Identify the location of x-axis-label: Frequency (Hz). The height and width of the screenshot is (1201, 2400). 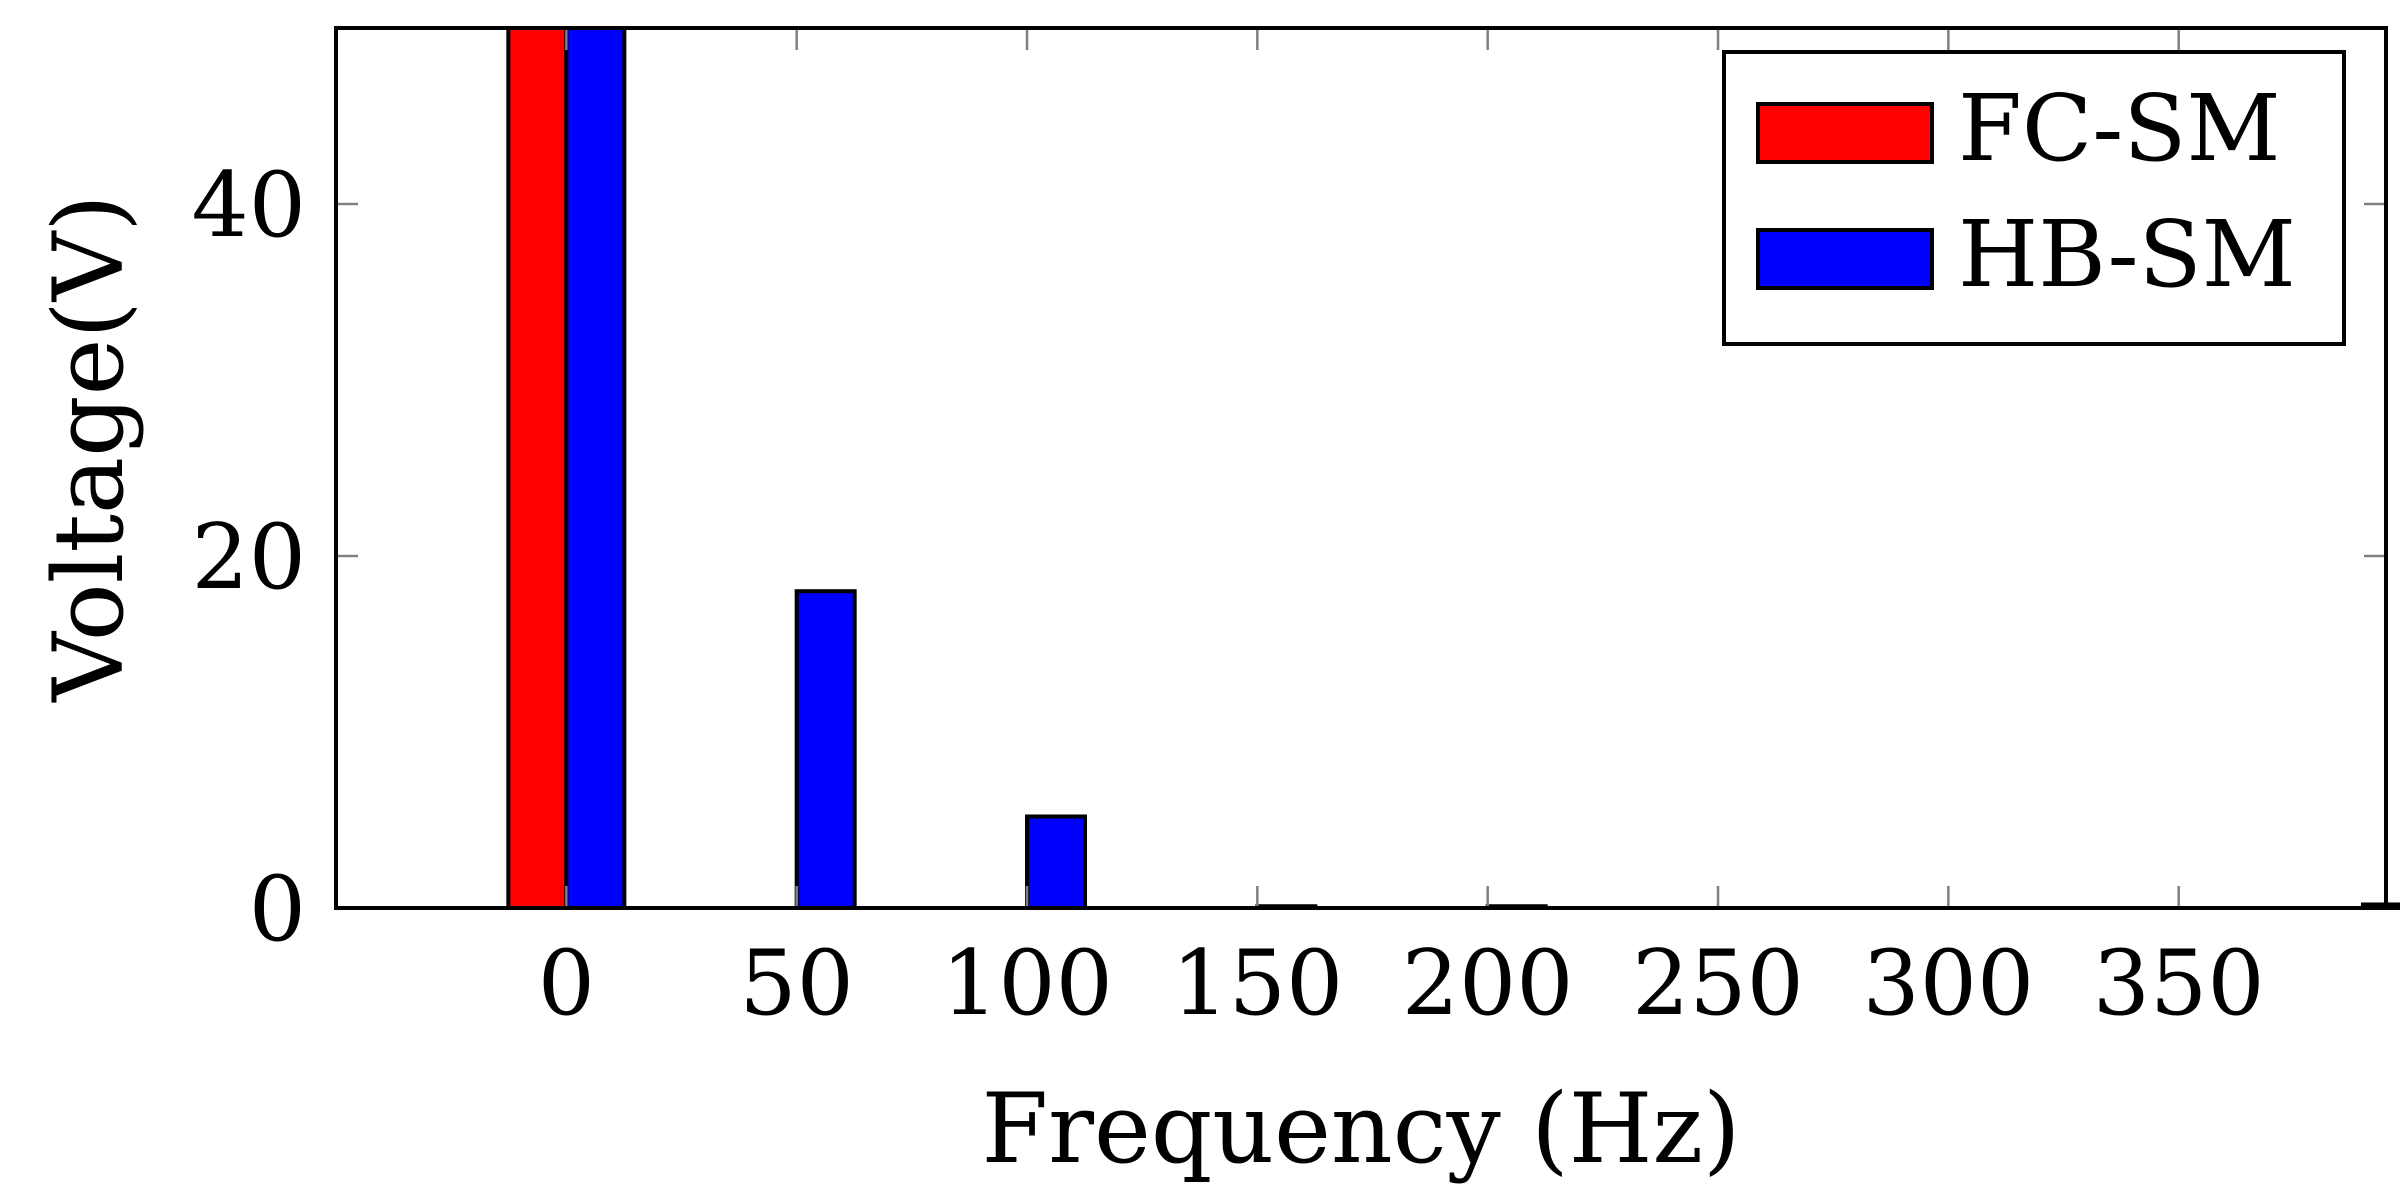
(1361, 1129).